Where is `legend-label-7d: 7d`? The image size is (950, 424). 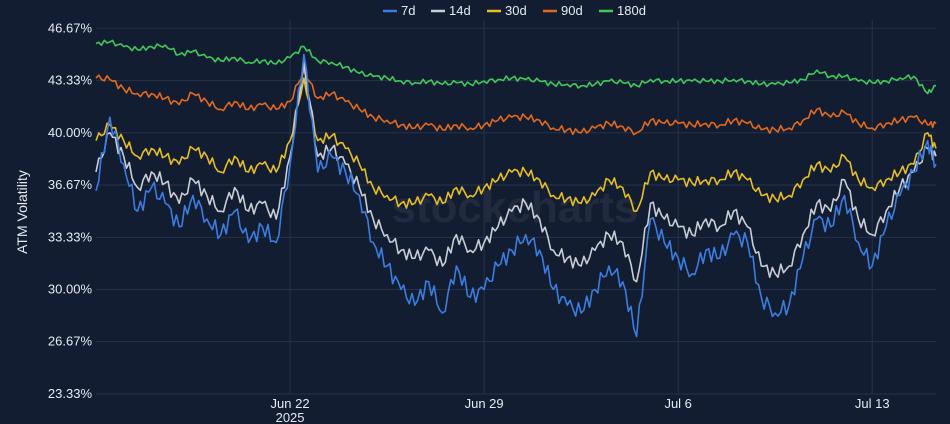
legend-label-7d: 7d is located at coordinates (408, 10).